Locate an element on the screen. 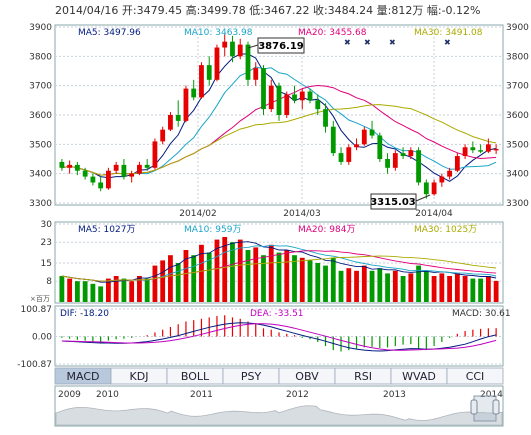 The height and width of the screenshot is (435, 531). tab-kdj: KDJ is located at coordinates (139, 376).